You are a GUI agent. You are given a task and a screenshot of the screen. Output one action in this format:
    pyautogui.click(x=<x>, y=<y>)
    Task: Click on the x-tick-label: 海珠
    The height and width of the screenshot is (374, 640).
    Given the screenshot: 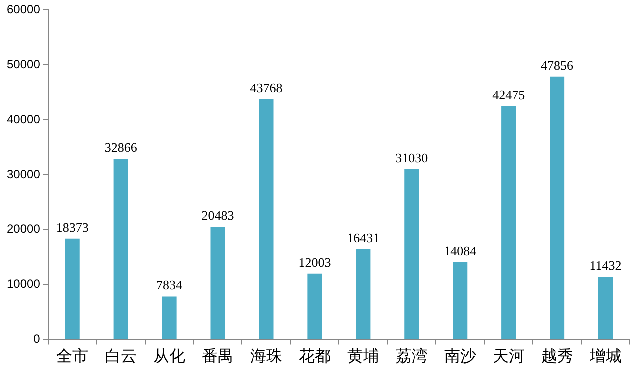 What is the action you would take?
    pyautogui.click(x=266, y=356)
    